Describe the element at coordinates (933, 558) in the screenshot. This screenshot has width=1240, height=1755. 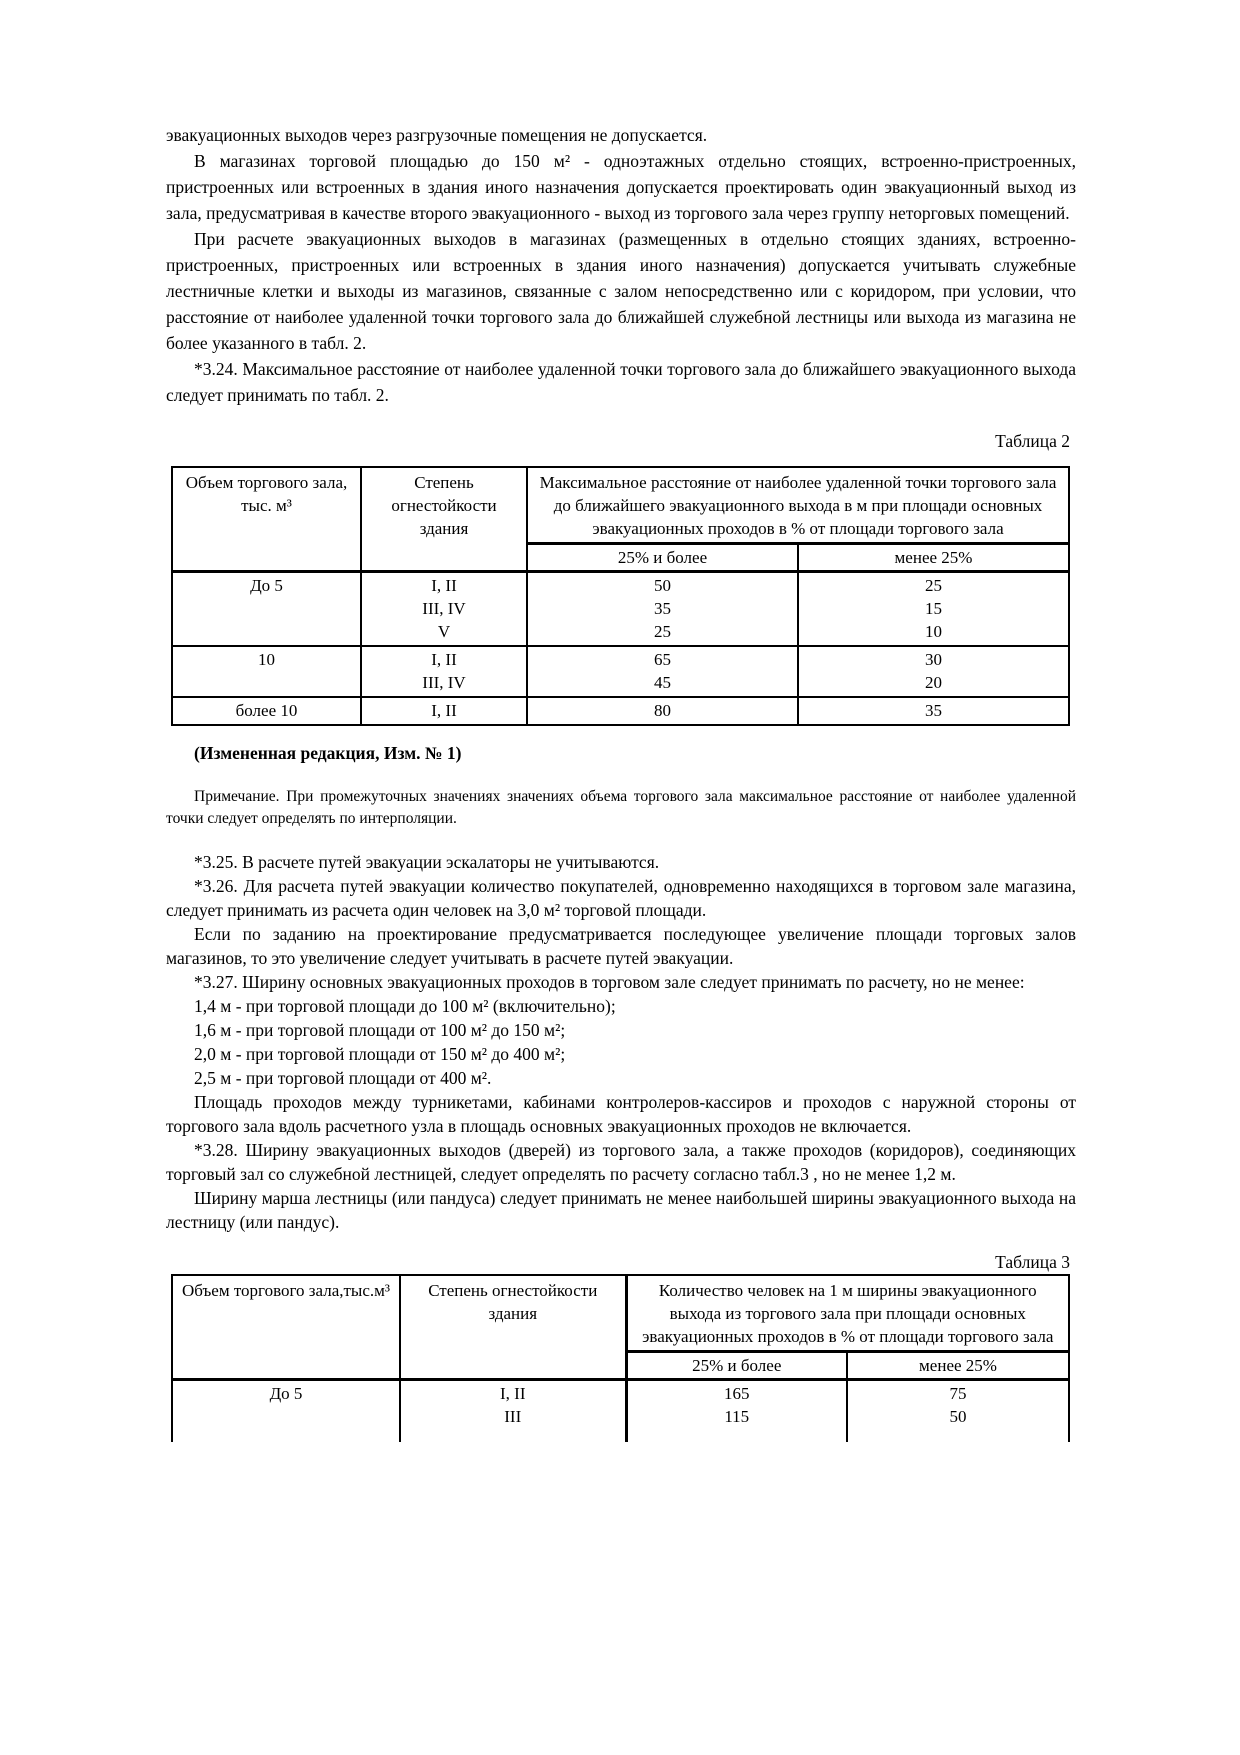
I see `table2-subheader-less25: менее 25%` at that location.